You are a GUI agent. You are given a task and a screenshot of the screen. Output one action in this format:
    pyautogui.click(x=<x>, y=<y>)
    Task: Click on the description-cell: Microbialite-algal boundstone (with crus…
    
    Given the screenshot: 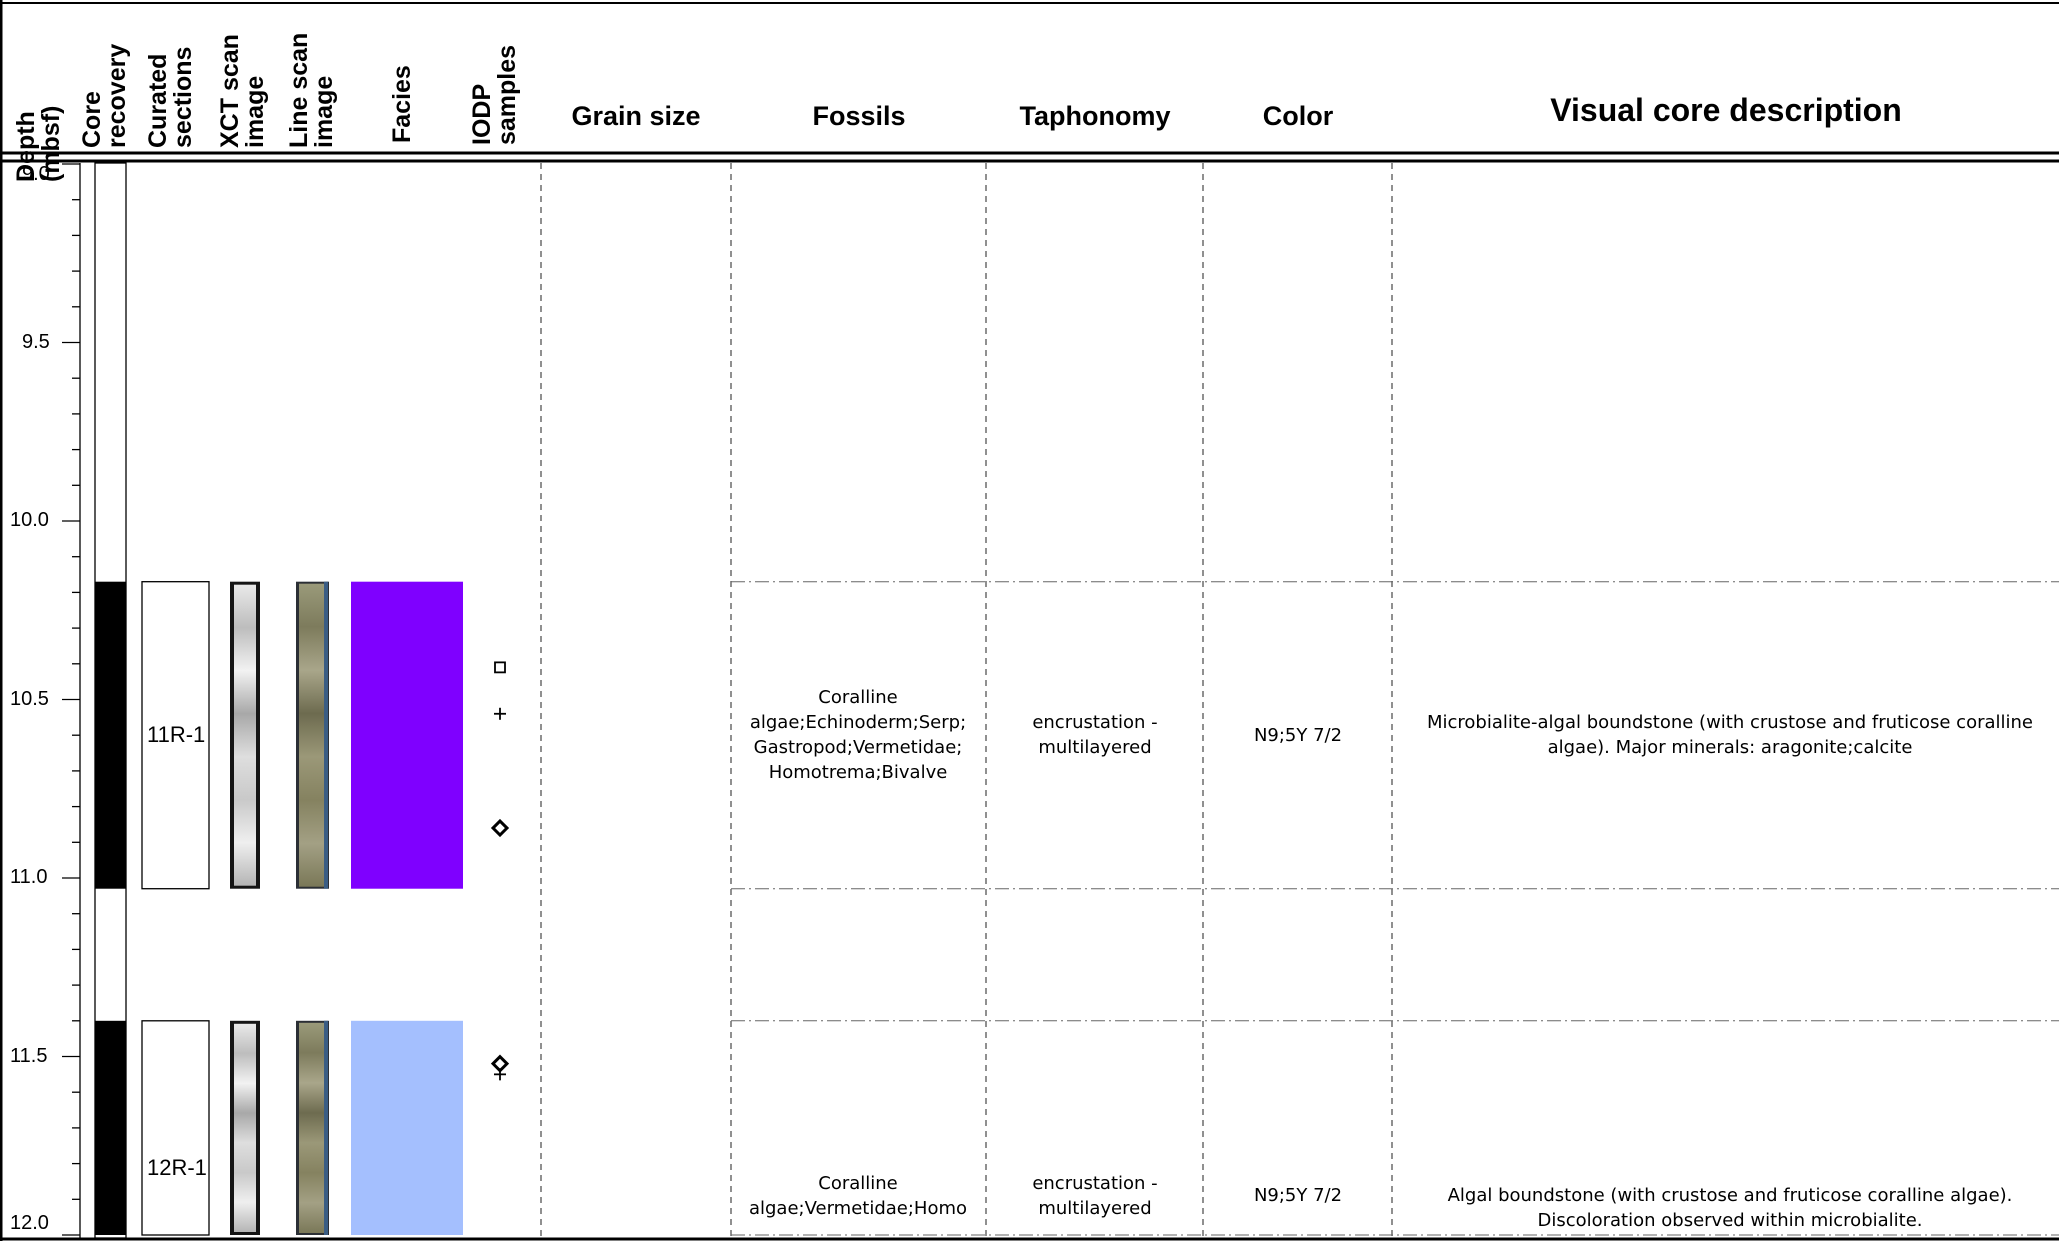 What is the action you would take?
    pyautogui.click(x=1730, y=735)
    